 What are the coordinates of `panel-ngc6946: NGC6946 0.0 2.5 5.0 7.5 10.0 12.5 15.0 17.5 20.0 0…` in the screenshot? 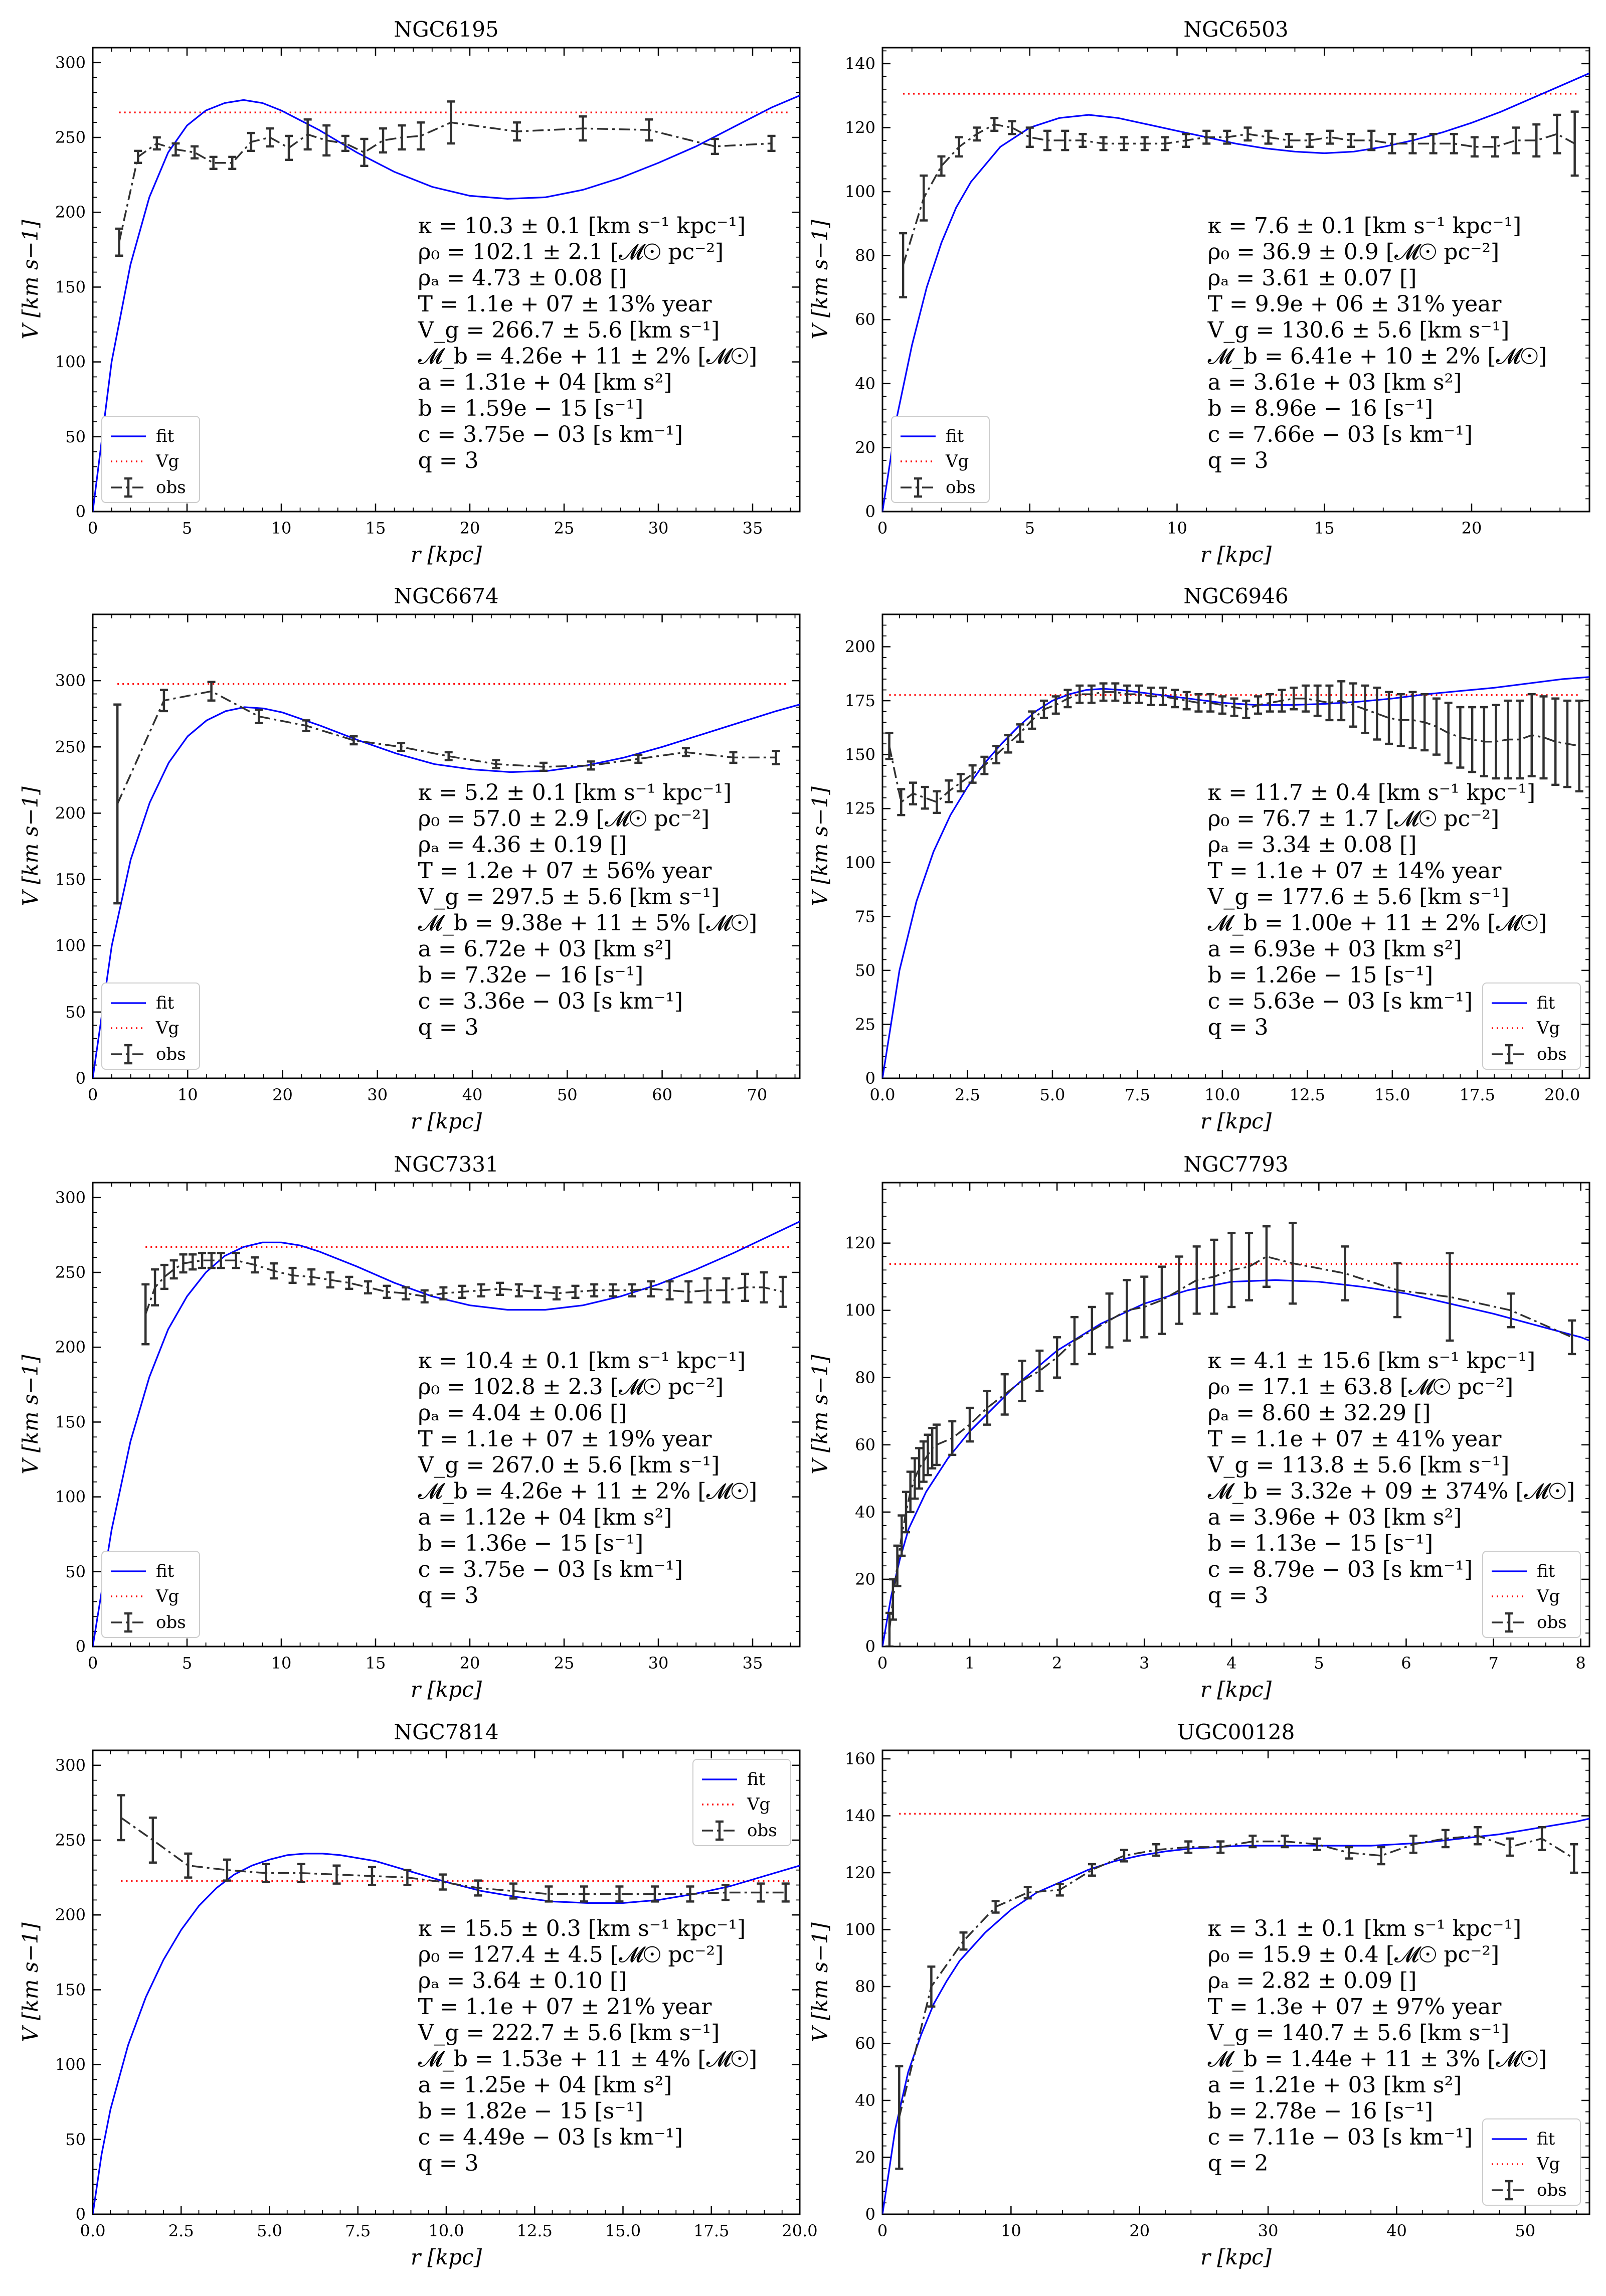 It's located at (1199, 858).